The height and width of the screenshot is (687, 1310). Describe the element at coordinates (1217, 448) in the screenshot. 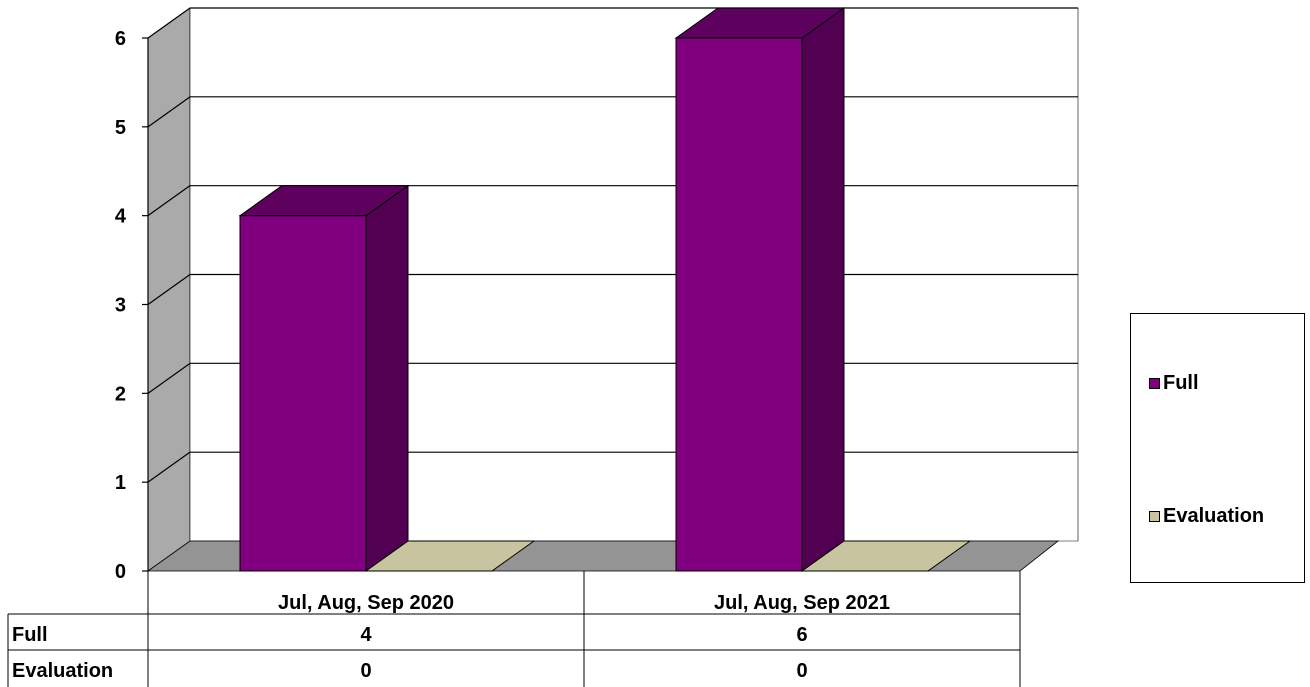

I see `legend: Full Evaluation` at that location.